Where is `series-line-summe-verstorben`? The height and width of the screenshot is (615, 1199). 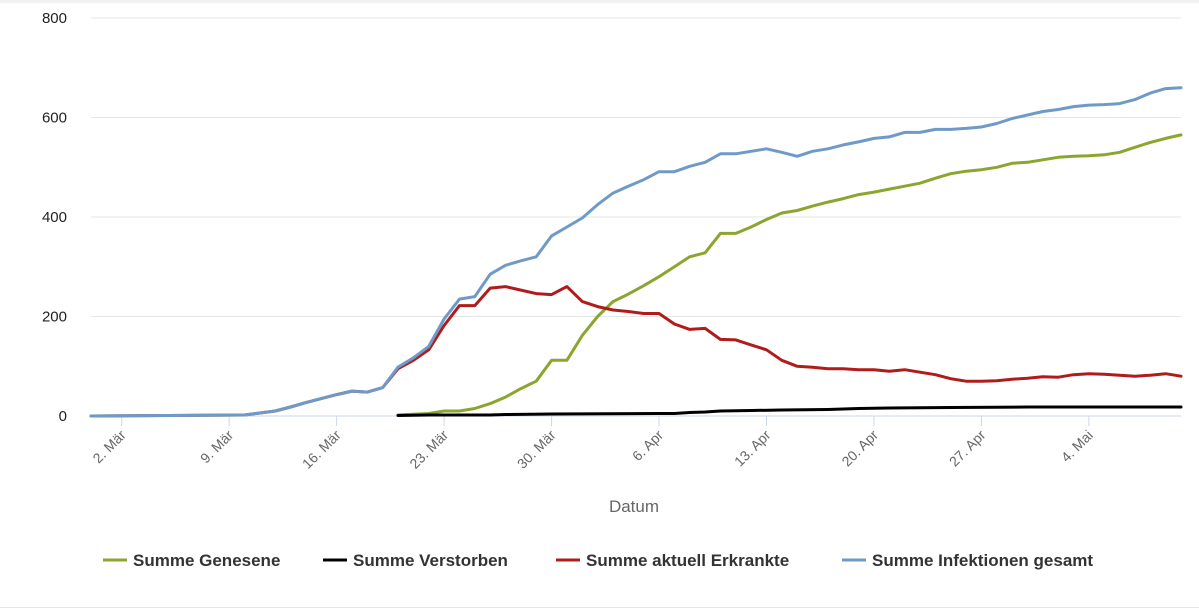 series-line-summe-verstorben is located at coordinates (789, 411).